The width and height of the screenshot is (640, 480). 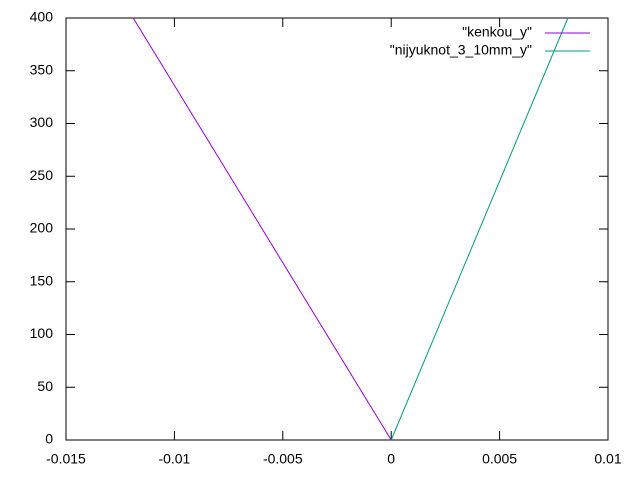 What do you see at coordinates (497, 32) in the screenshot?
I see `legend-label: "kenkou_y"` at bounding box center [497, 32].